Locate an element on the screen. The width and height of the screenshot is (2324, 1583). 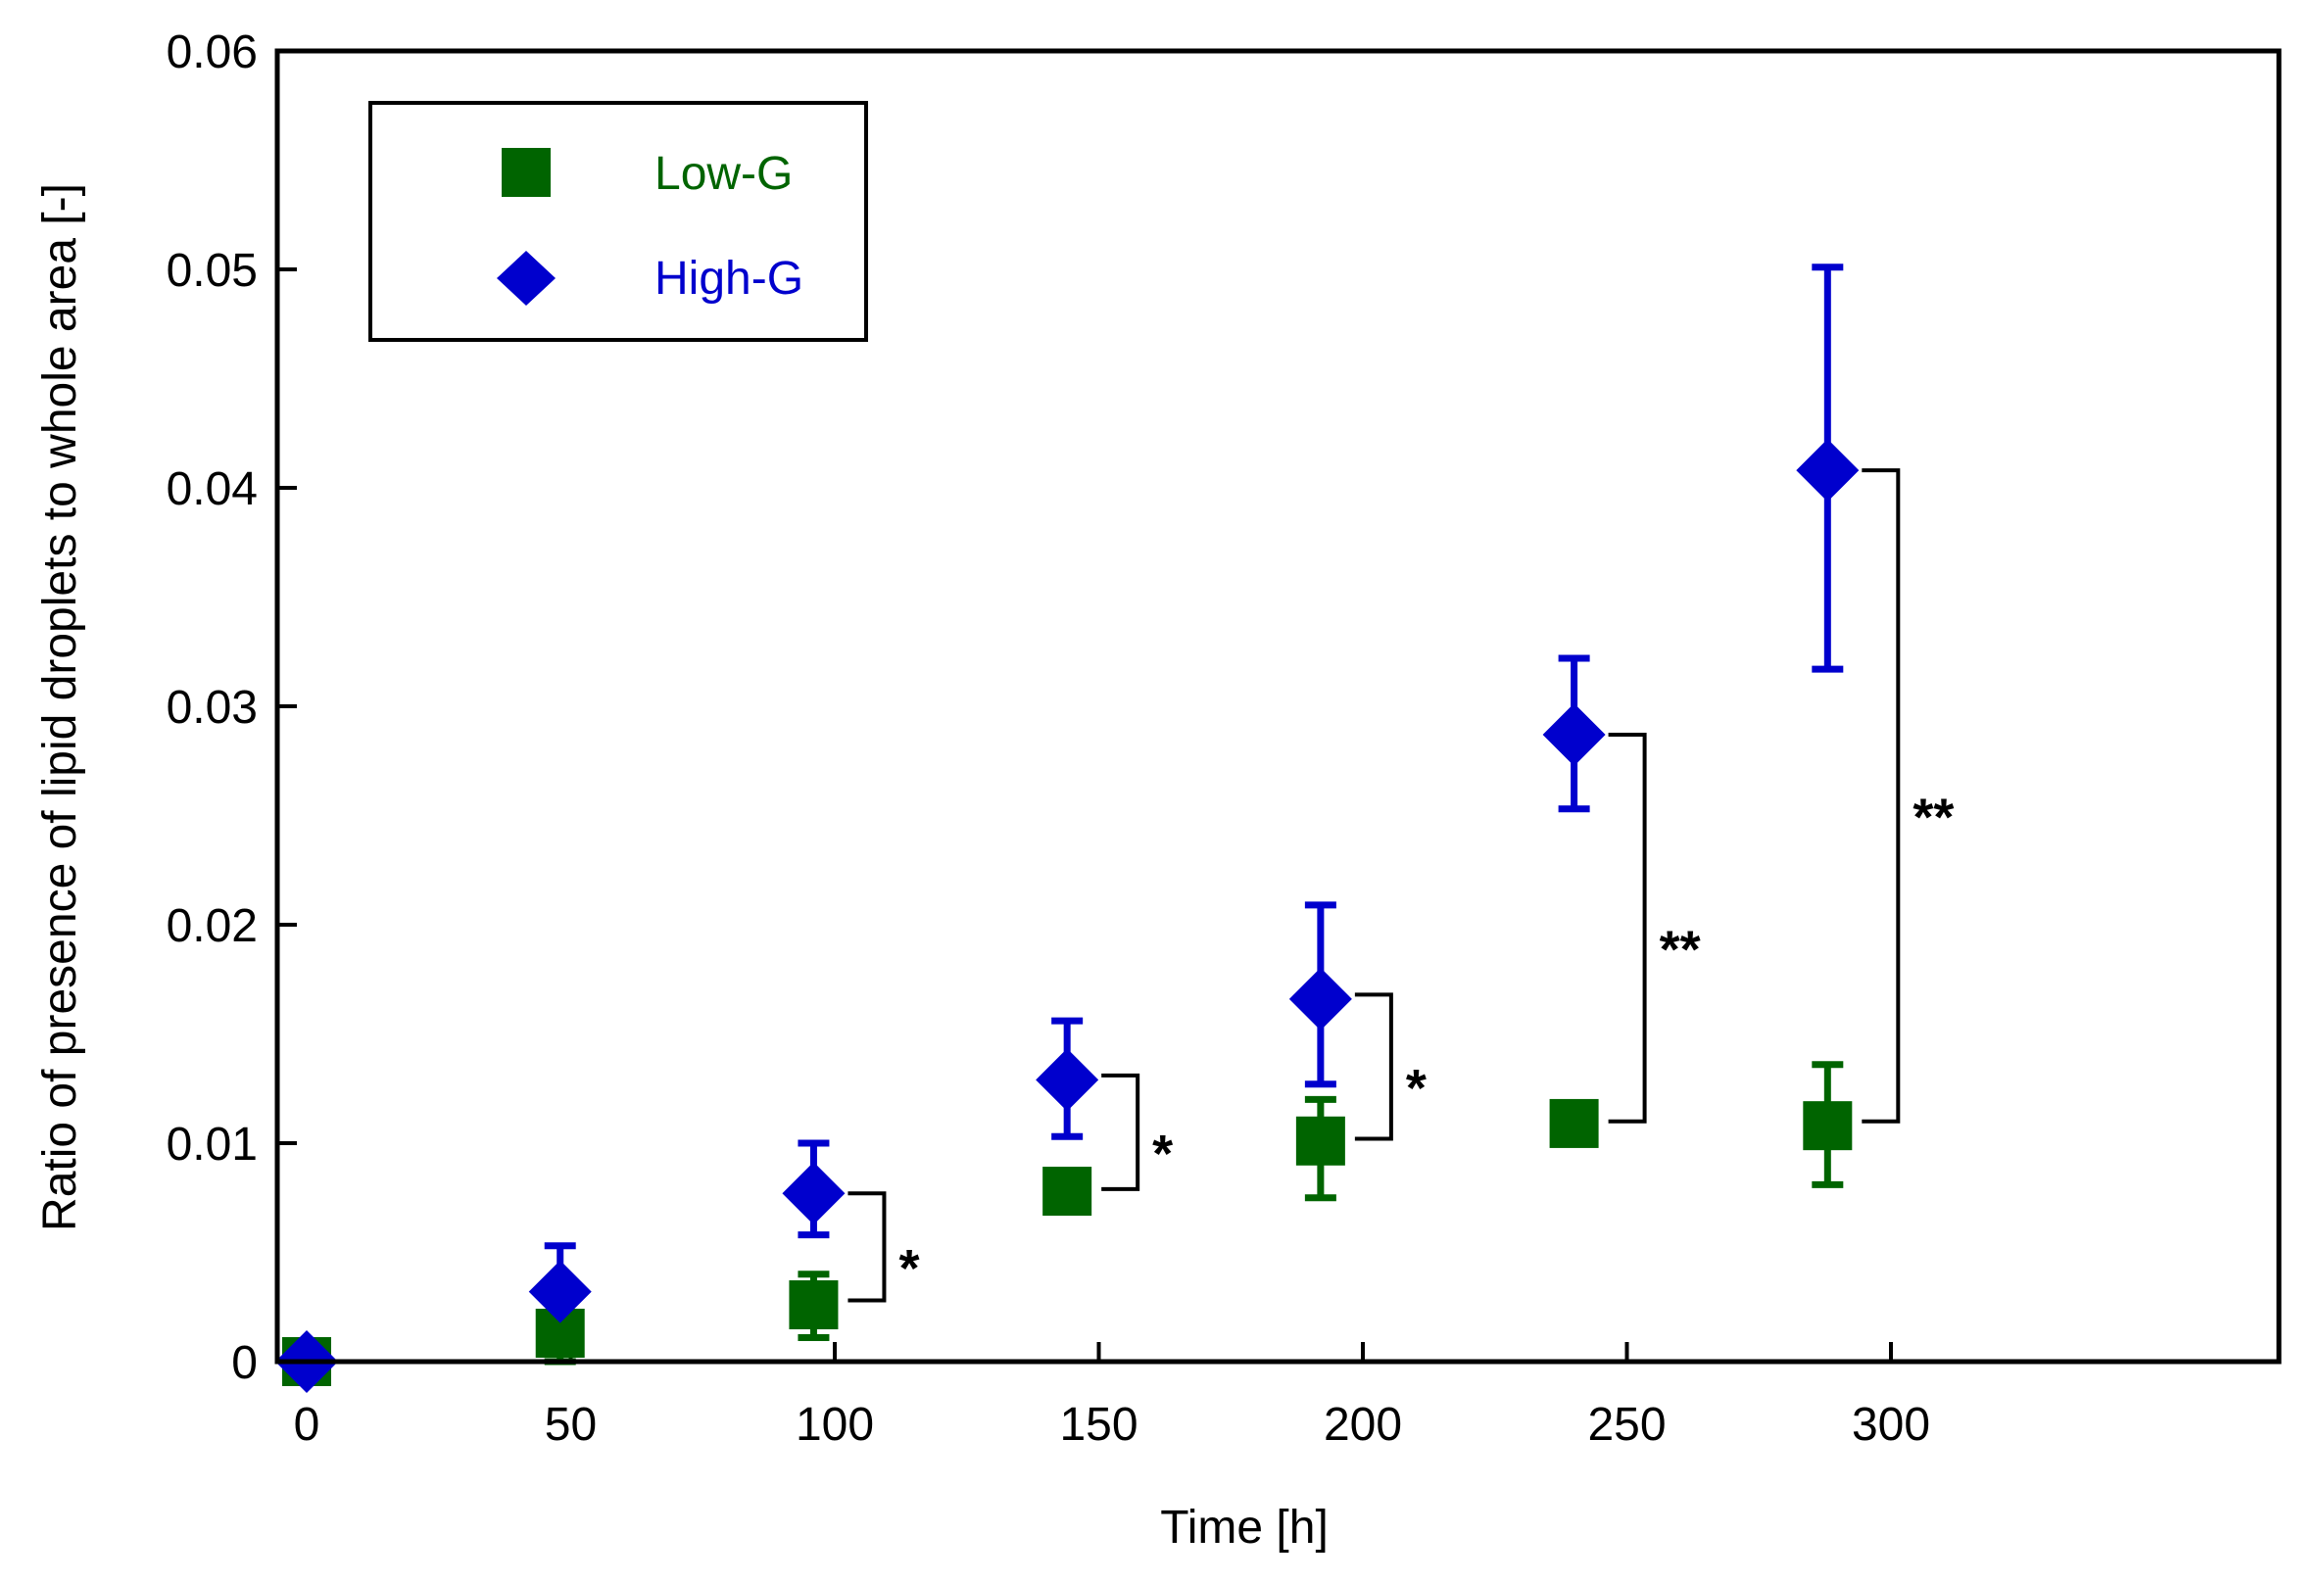
legend-label-low-g: Low-G is located at coordinates (723, 174).